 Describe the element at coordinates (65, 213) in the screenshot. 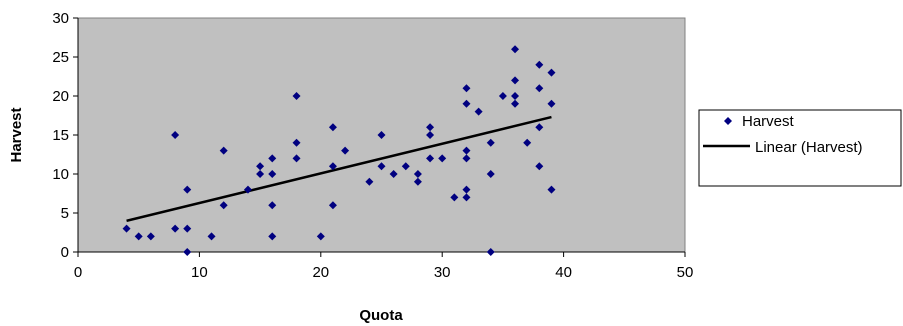

I see `y-tick-label: 5` at that location.